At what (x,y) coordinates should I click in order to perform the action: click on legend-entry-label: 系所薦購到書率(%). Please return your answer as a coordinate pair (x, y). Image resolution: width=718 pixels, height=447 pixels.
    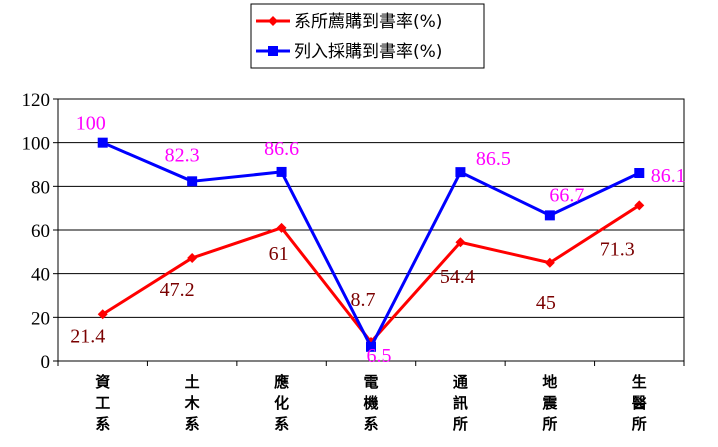
    Looking at the image, I should click on (368, 22).